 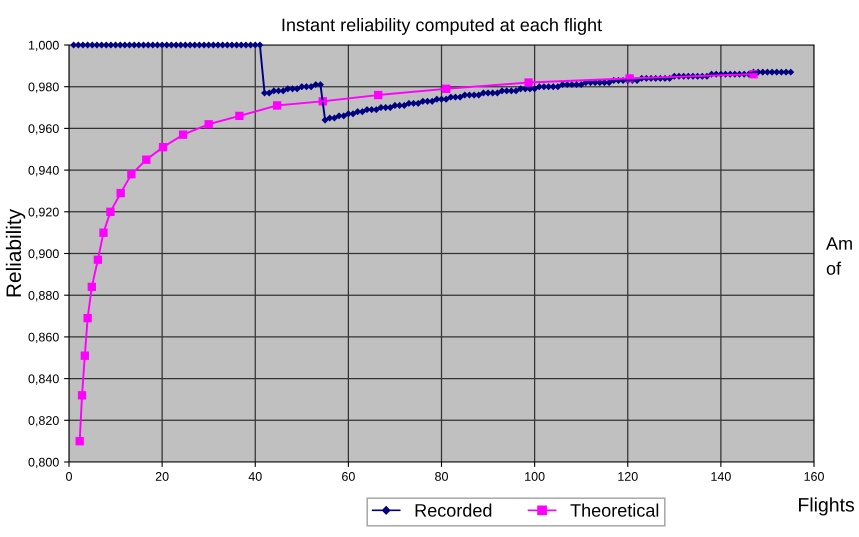 What do you see at coordinates (69, 476) in the screenshot?
I see `x-tick-label: 0` at bounding box center [69, 476].